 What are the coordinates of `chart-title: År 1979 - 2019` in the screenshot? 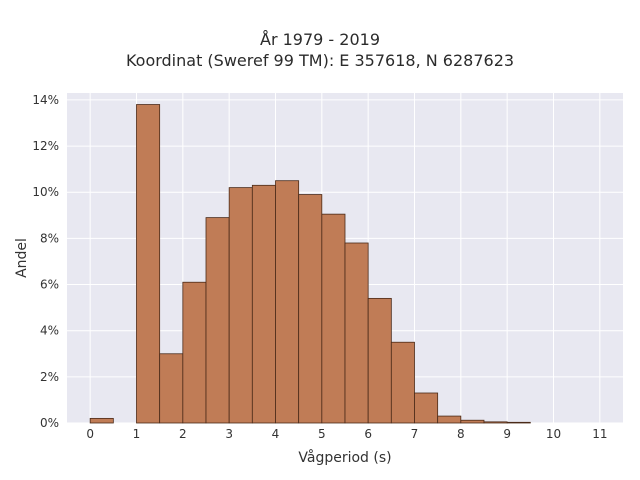 It's located at (320, 39).